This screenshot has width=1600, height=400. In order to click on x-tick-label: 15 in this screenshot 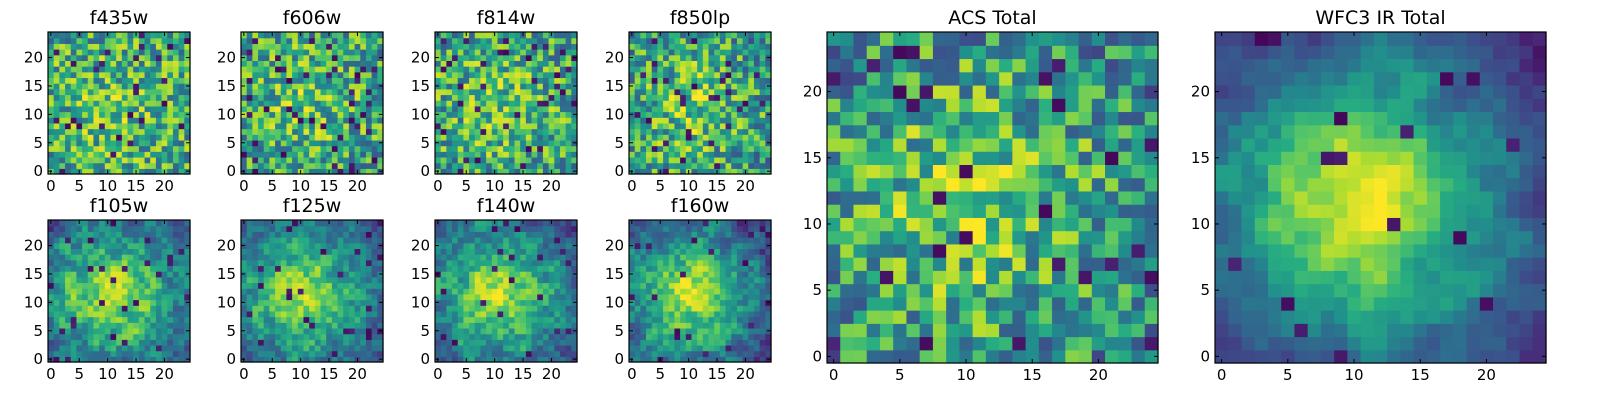, I will do `click(135, 374)`.